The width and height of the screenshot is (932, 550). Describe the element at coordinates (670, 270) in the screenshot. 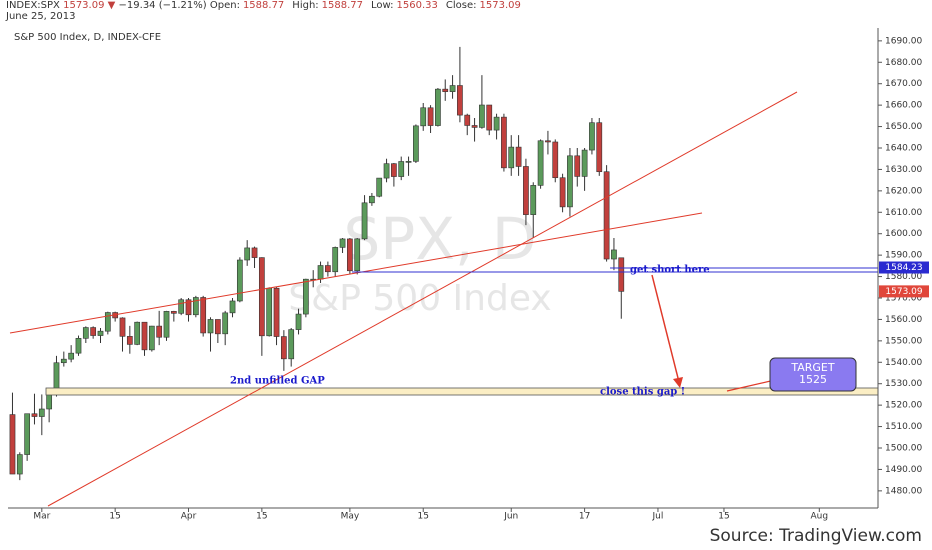

I see `annotation-text: get short here` at that location.